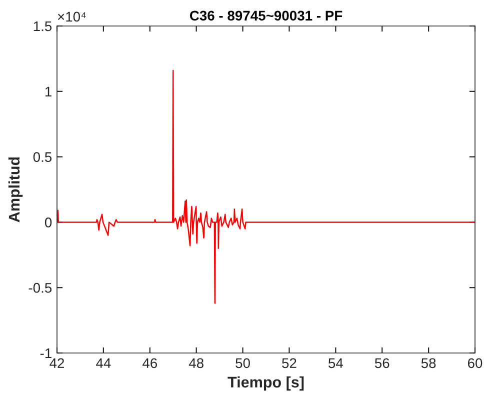 Image resolution: width=484 pixels, height=404 pixels. What do you see at coordinates (289, 363) in the screenshot?
I see `x-tick-label: 52` at bounding box center [289, 363].